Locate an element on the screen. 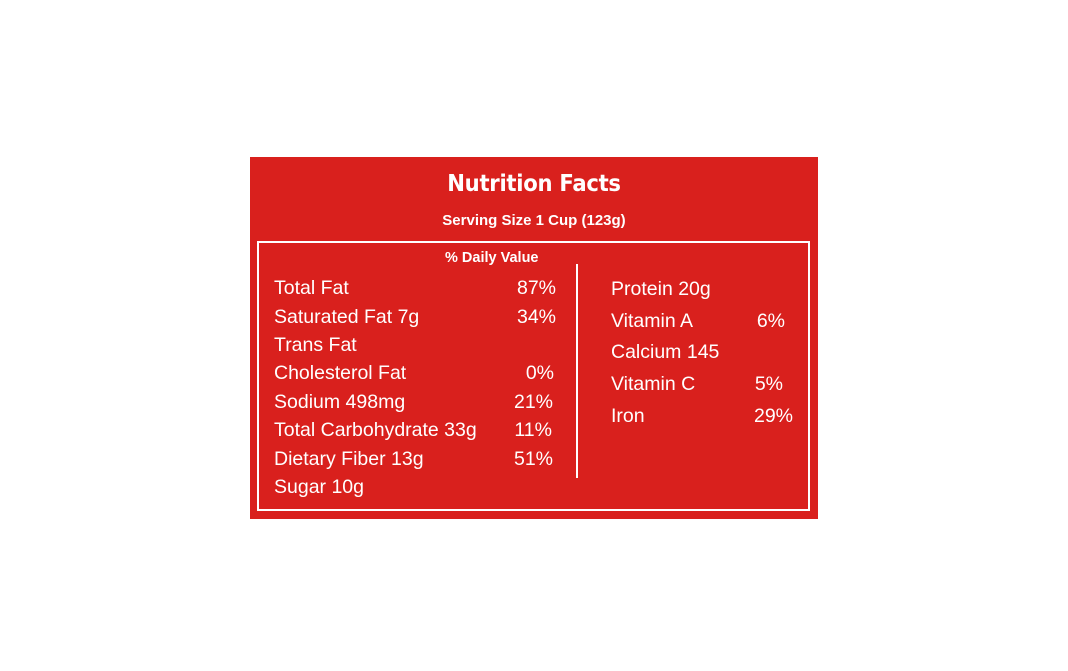  nutrient-name: Trans Fat is located at coordinates (315, 345).